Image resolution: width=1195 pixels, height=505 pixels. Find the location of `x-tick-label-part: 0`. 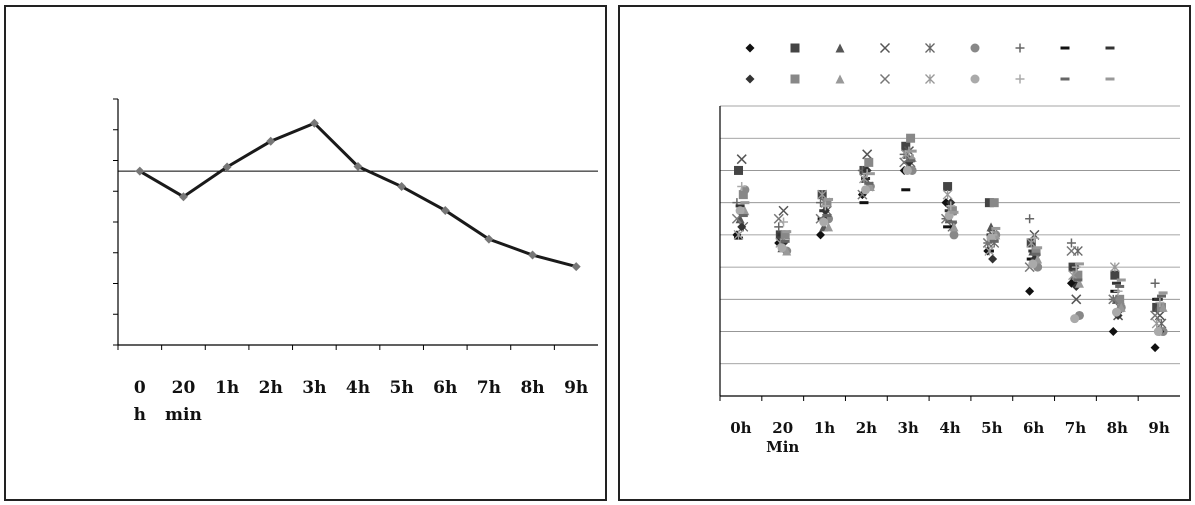

x-tick-label-part: 0 is located at coordinates (140, 388).